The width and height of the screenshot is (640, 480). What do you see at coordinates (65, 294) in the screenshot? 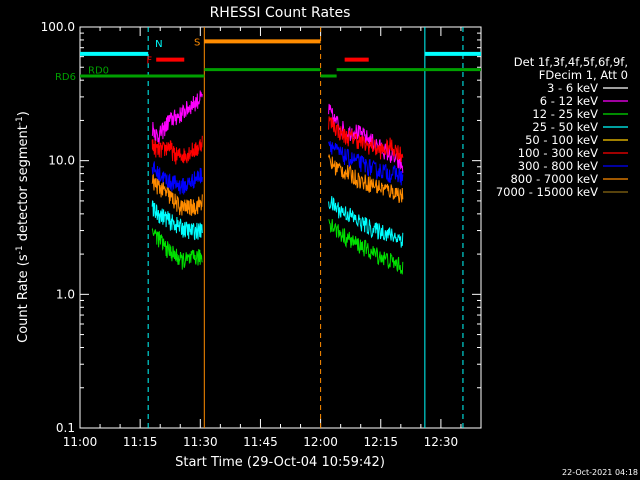
I see `y-tick-label: 1.0` at bounding box center [65, 294].